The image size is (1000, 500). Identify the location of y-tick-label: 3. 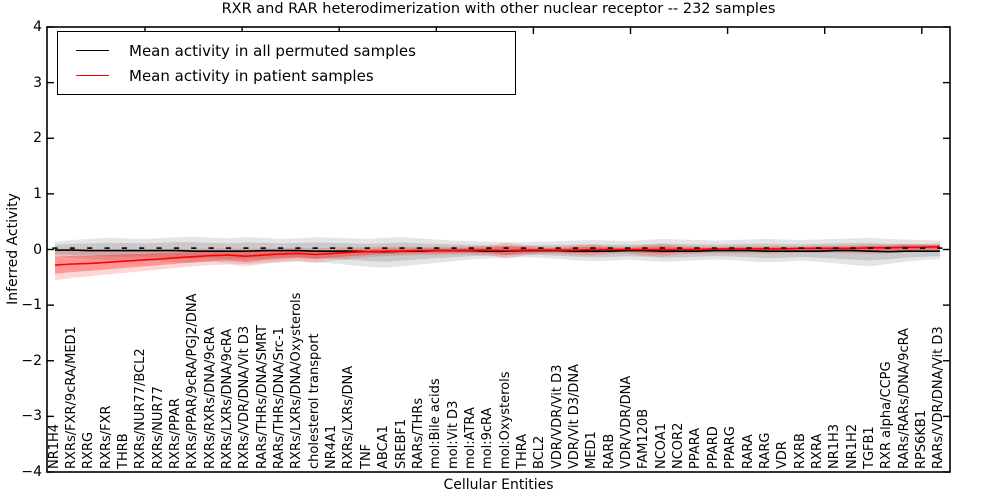
(37, 82).